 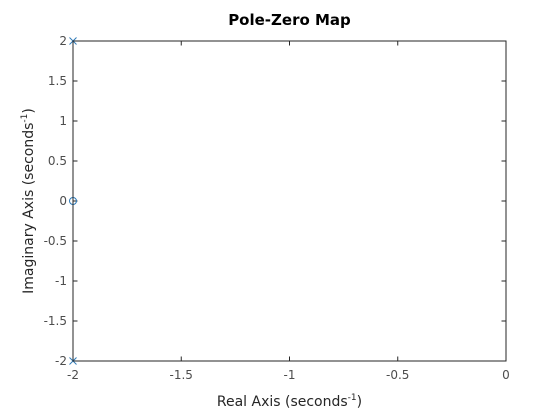 What do you see at coordinates (73, 375) in the screenshot?
I see `x-tick-label: -2` at bounding box center [73, 375].